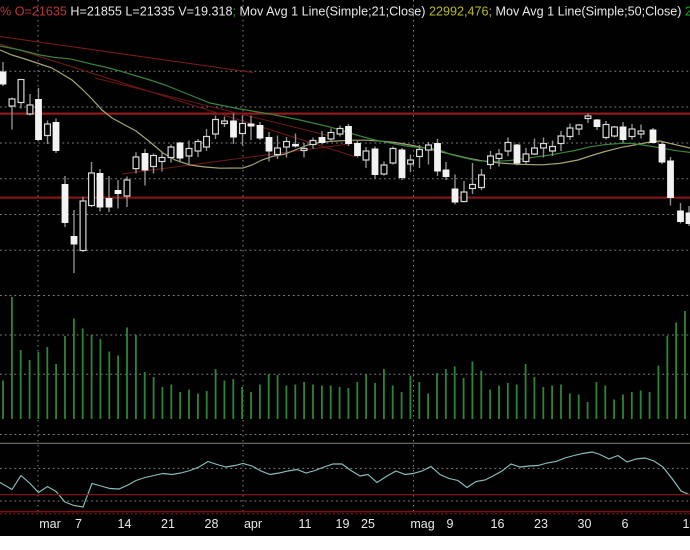 Image resolution: width=690 pixels, height=550 pixels. I want to click on svg-text: 7, so click(78, 524).